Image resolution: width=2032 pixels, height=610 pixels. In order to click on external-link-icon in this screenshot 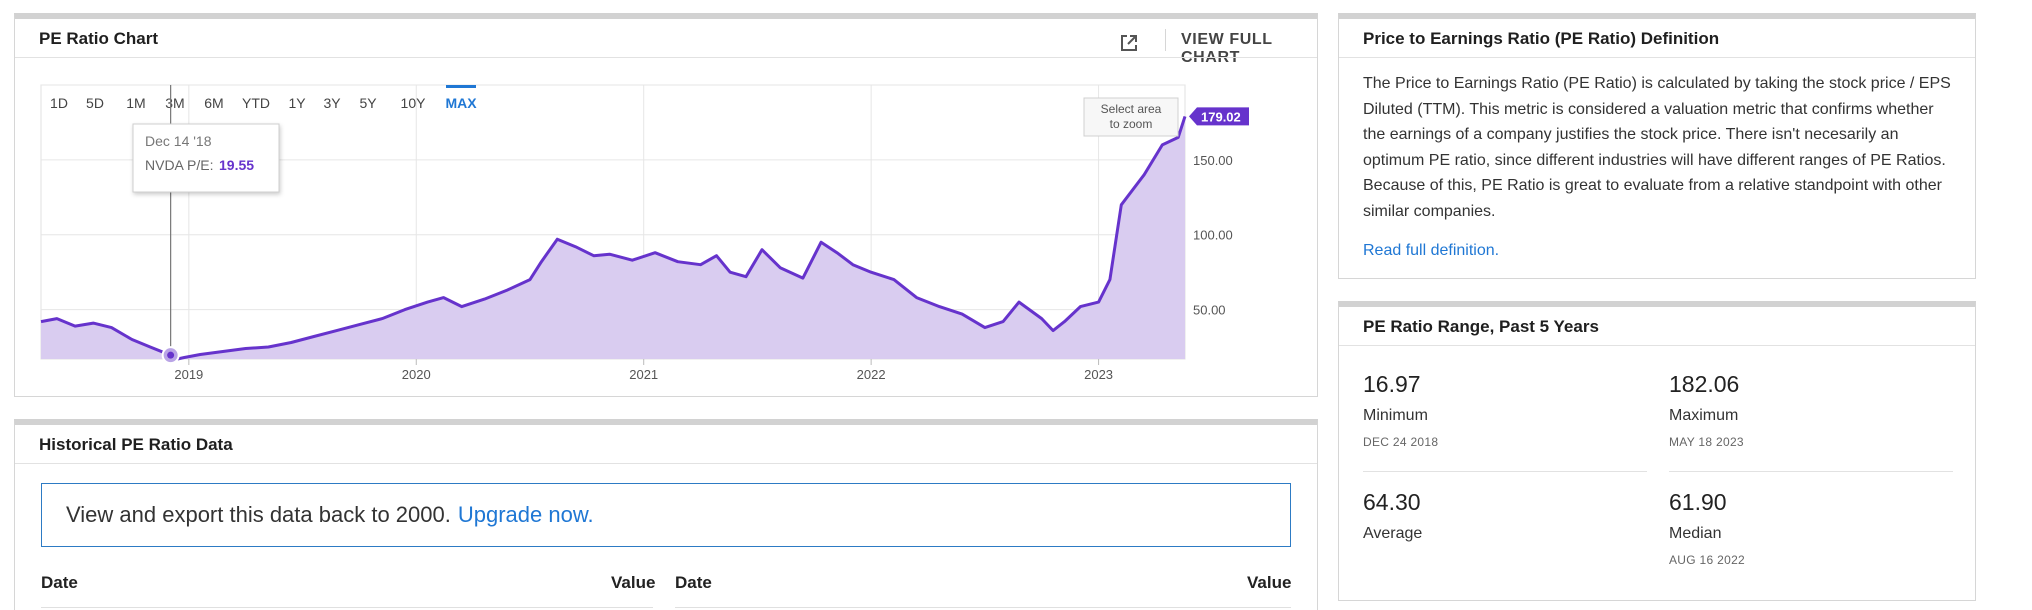, I will do `click(1129, 43)`.